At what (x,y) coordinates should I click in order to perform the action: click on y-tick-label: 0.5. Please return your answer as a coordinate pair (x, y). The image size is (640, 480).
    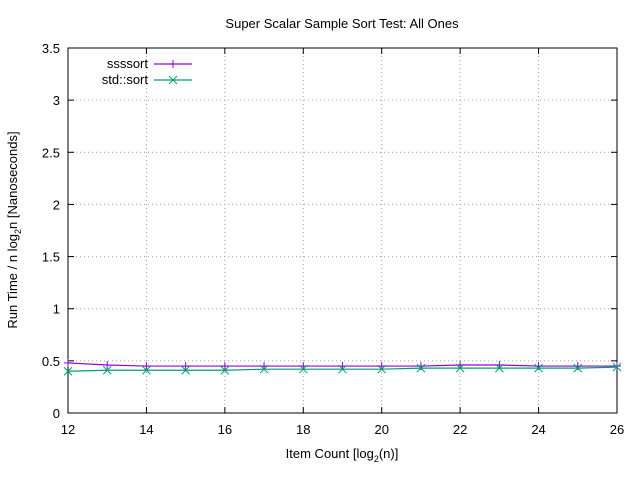
    Looking at the image, I should click on (51, 361).